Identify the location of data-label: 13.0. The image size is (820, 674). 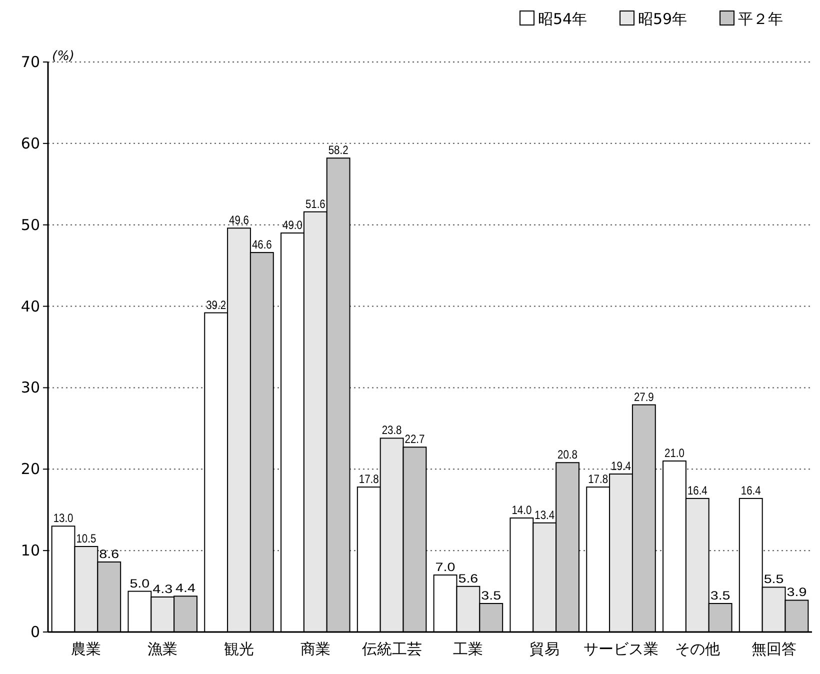
(65, 518).